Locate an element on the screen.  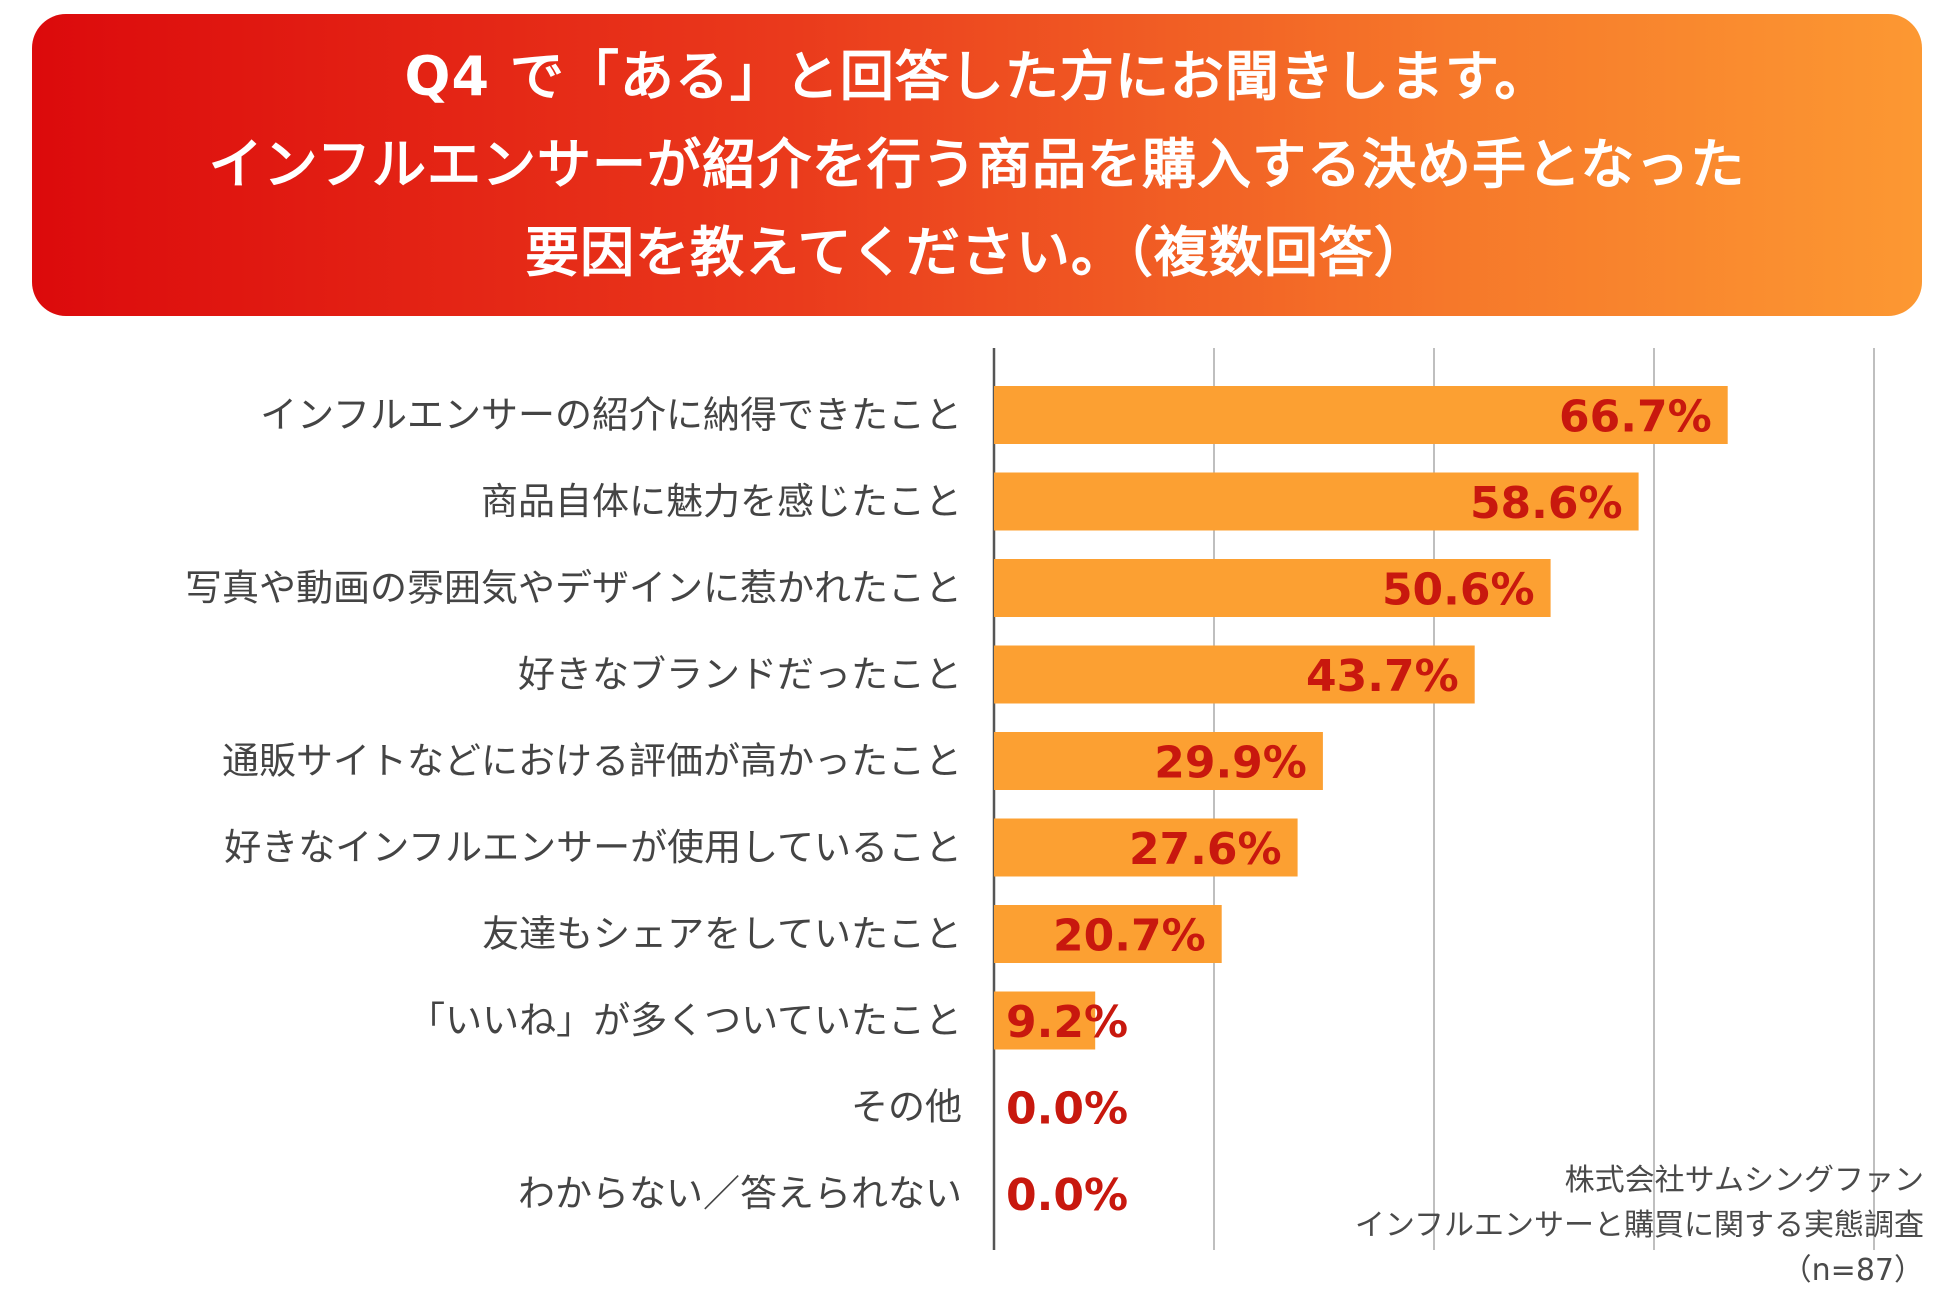
title-line-2: インフルエンサーが紹介を行う商品を購入する決め手となった is located at coordinates (977, 164).